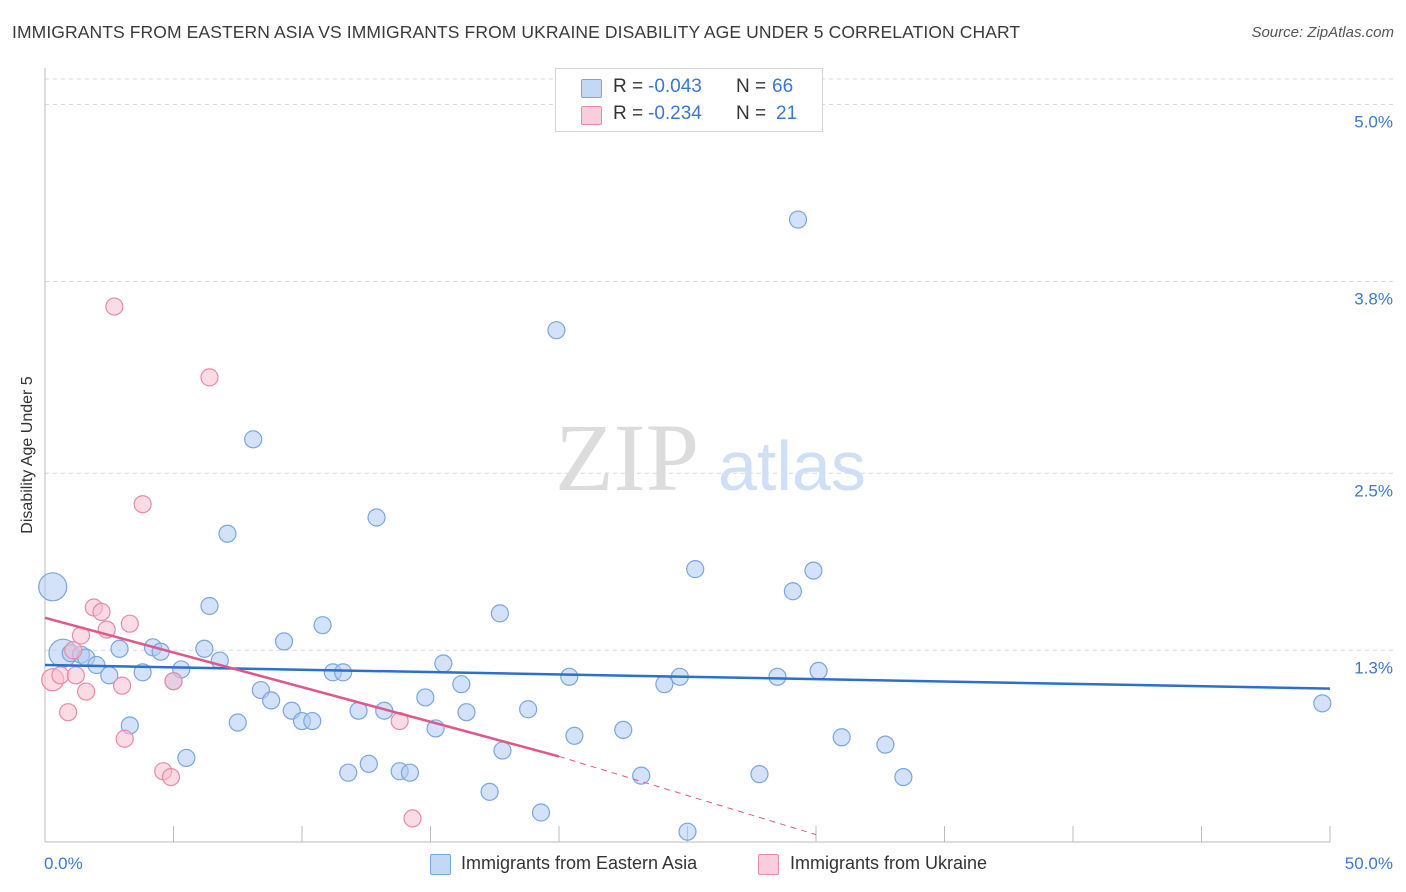 Image resolution: width=1406 pixels, height=892 pixels. Describe the element at coordinates (792, 466) in the screenshot. I see `watermark-atlas: atlas` at that location.